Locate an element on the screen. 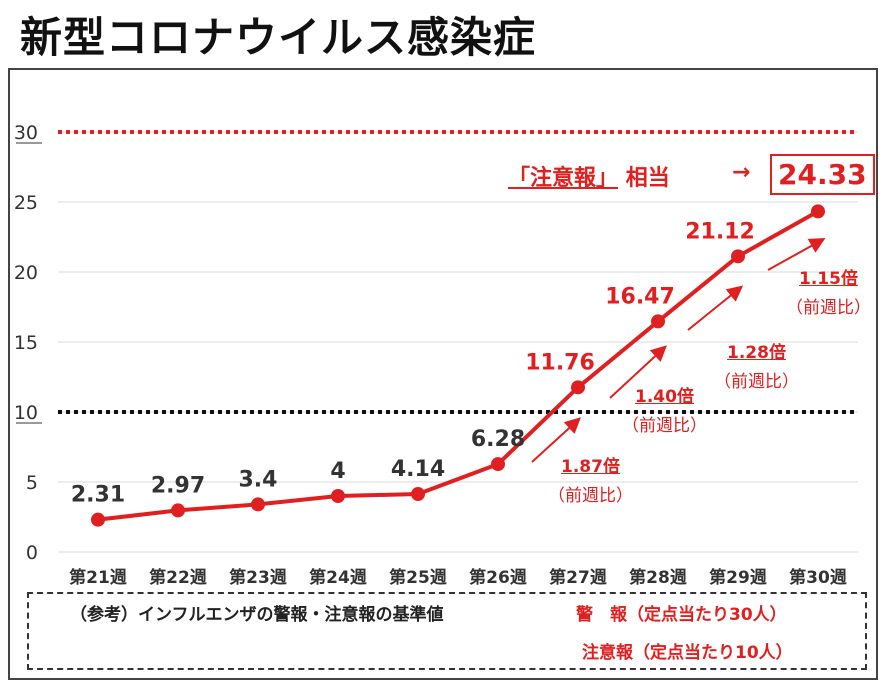  y-tick-label: 20 is located at coordinates (26, 273).